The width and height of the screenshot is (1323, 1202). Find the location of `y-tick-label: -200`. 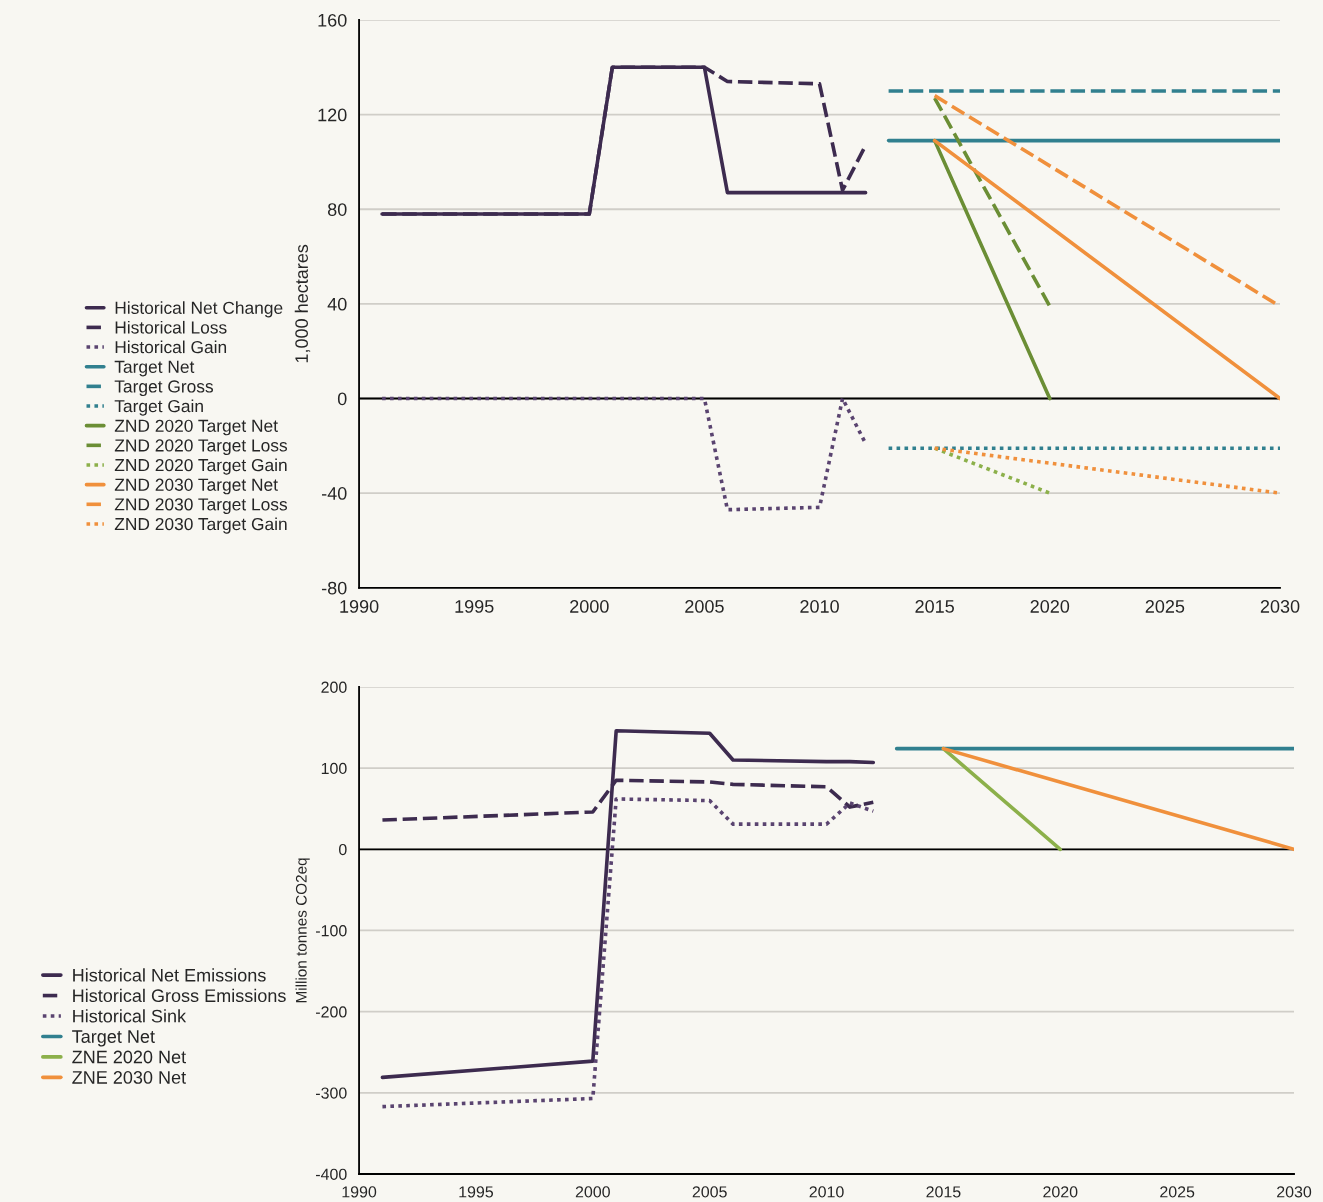

y-tick-label: -200 is located at coordinates (331, 1012).